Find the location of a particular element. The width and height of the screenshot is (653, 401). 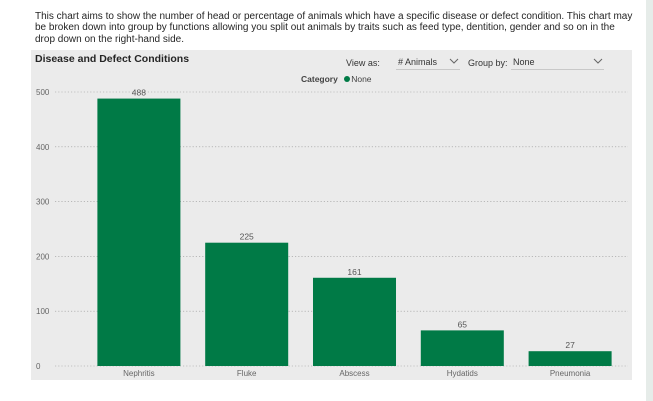

chart-title: Disease and Defect Conditions is located at coordinates (112, 59).